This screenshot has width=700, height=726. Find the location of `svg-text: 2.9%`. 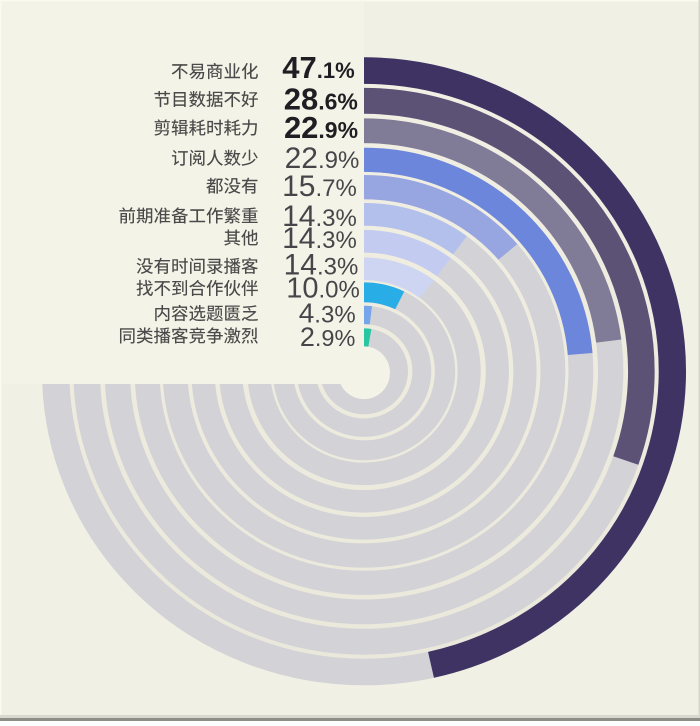

svg-text: 2.9% is located at coordinates (328, 337).